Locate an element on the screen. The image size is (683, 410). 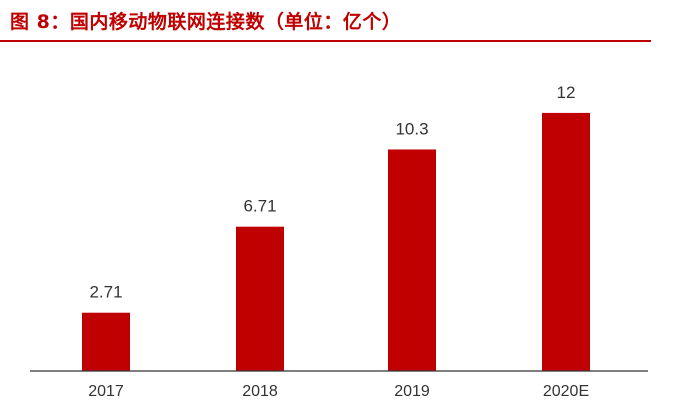
value-label-2020E: 12 is located at coordinates (566, 92).